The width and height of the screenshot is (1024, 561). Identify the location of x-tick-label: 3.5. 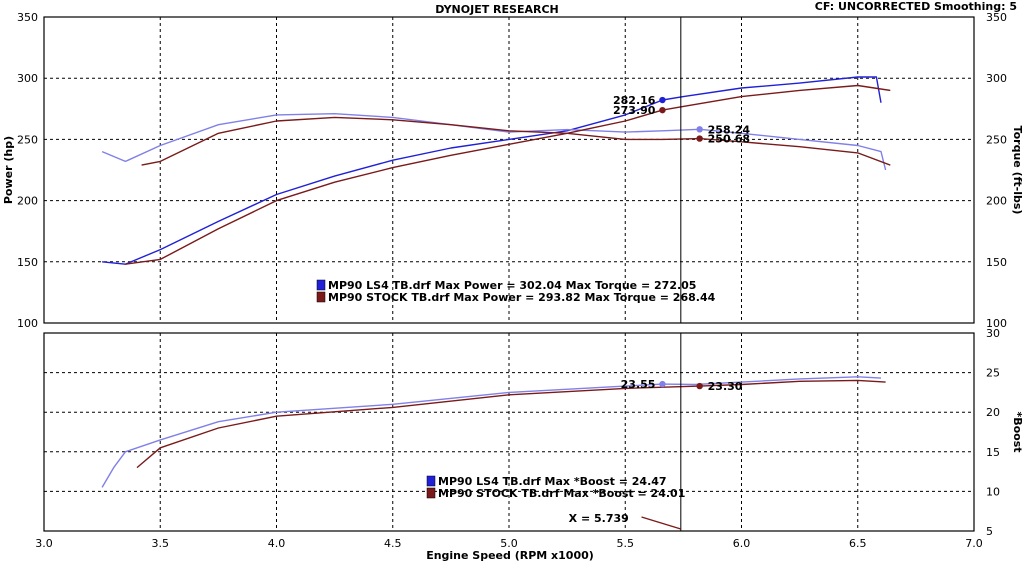
(161, 543).